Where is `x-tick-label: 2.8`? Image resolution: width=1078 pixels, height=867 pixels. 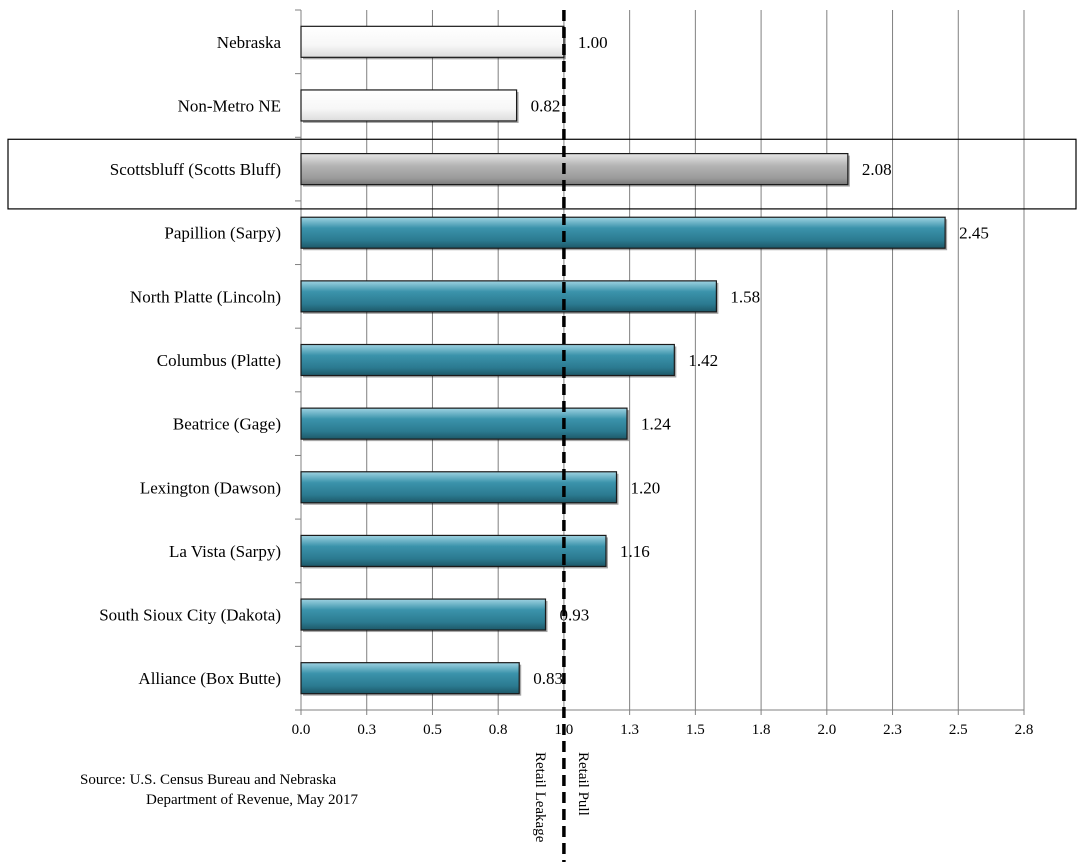 x-tick-label: 2.8 is located at coordinates (1024, 730).